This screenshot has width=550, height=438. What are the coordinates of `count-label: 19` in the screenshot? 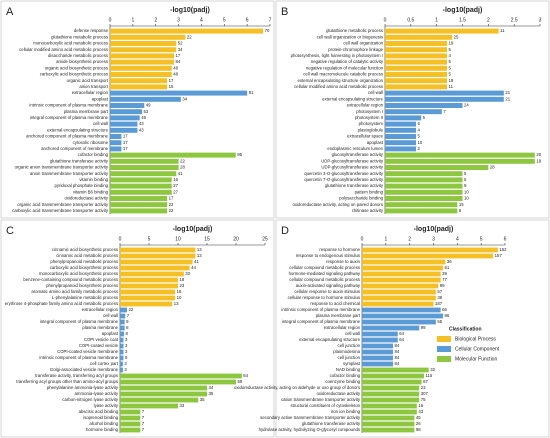 It's located at (538, 160).